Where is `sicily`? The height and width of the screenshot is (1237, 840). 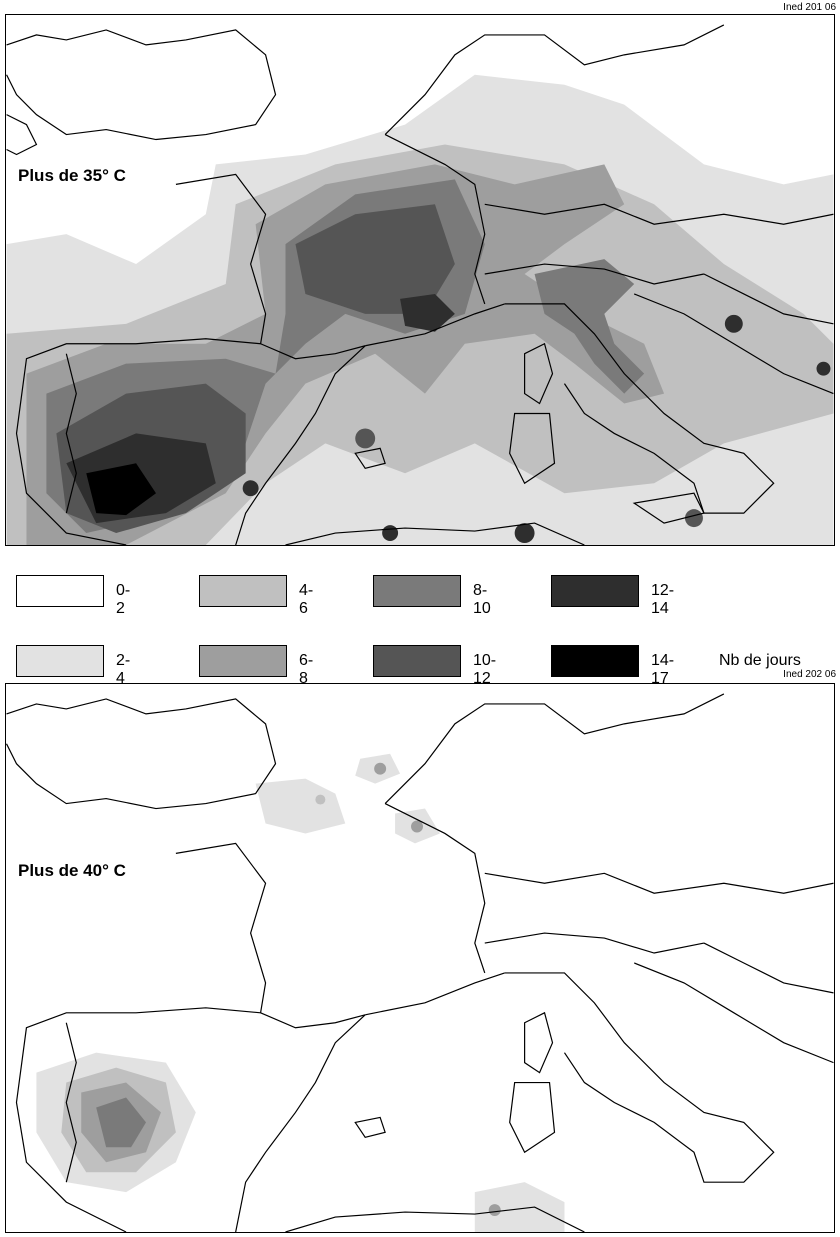 sicily is located at coordinates (668, 508).